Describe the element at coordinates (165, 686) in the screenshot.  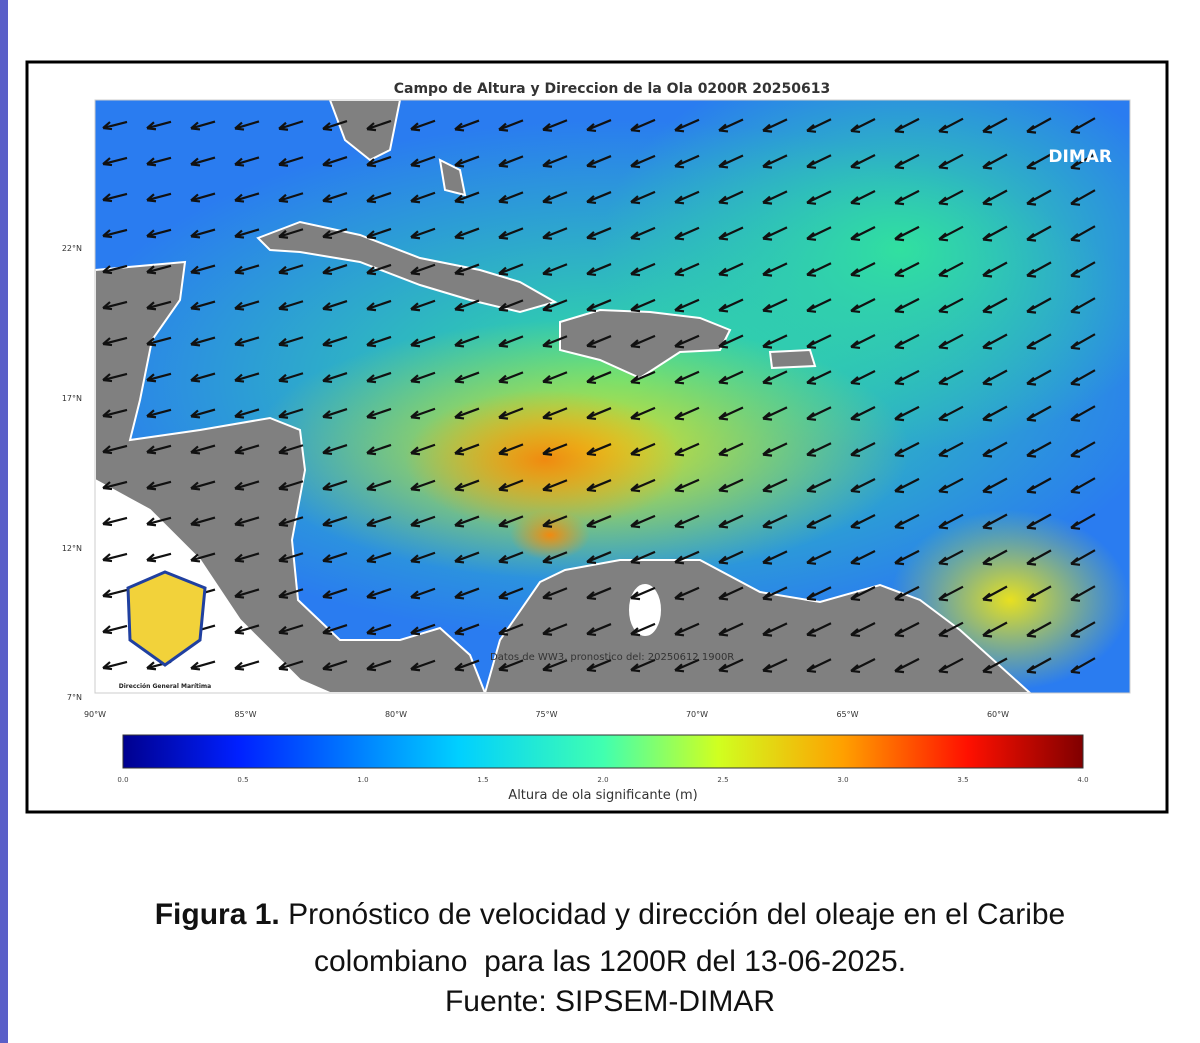
I see `logo-text: Dirección General Marítima` at that location.